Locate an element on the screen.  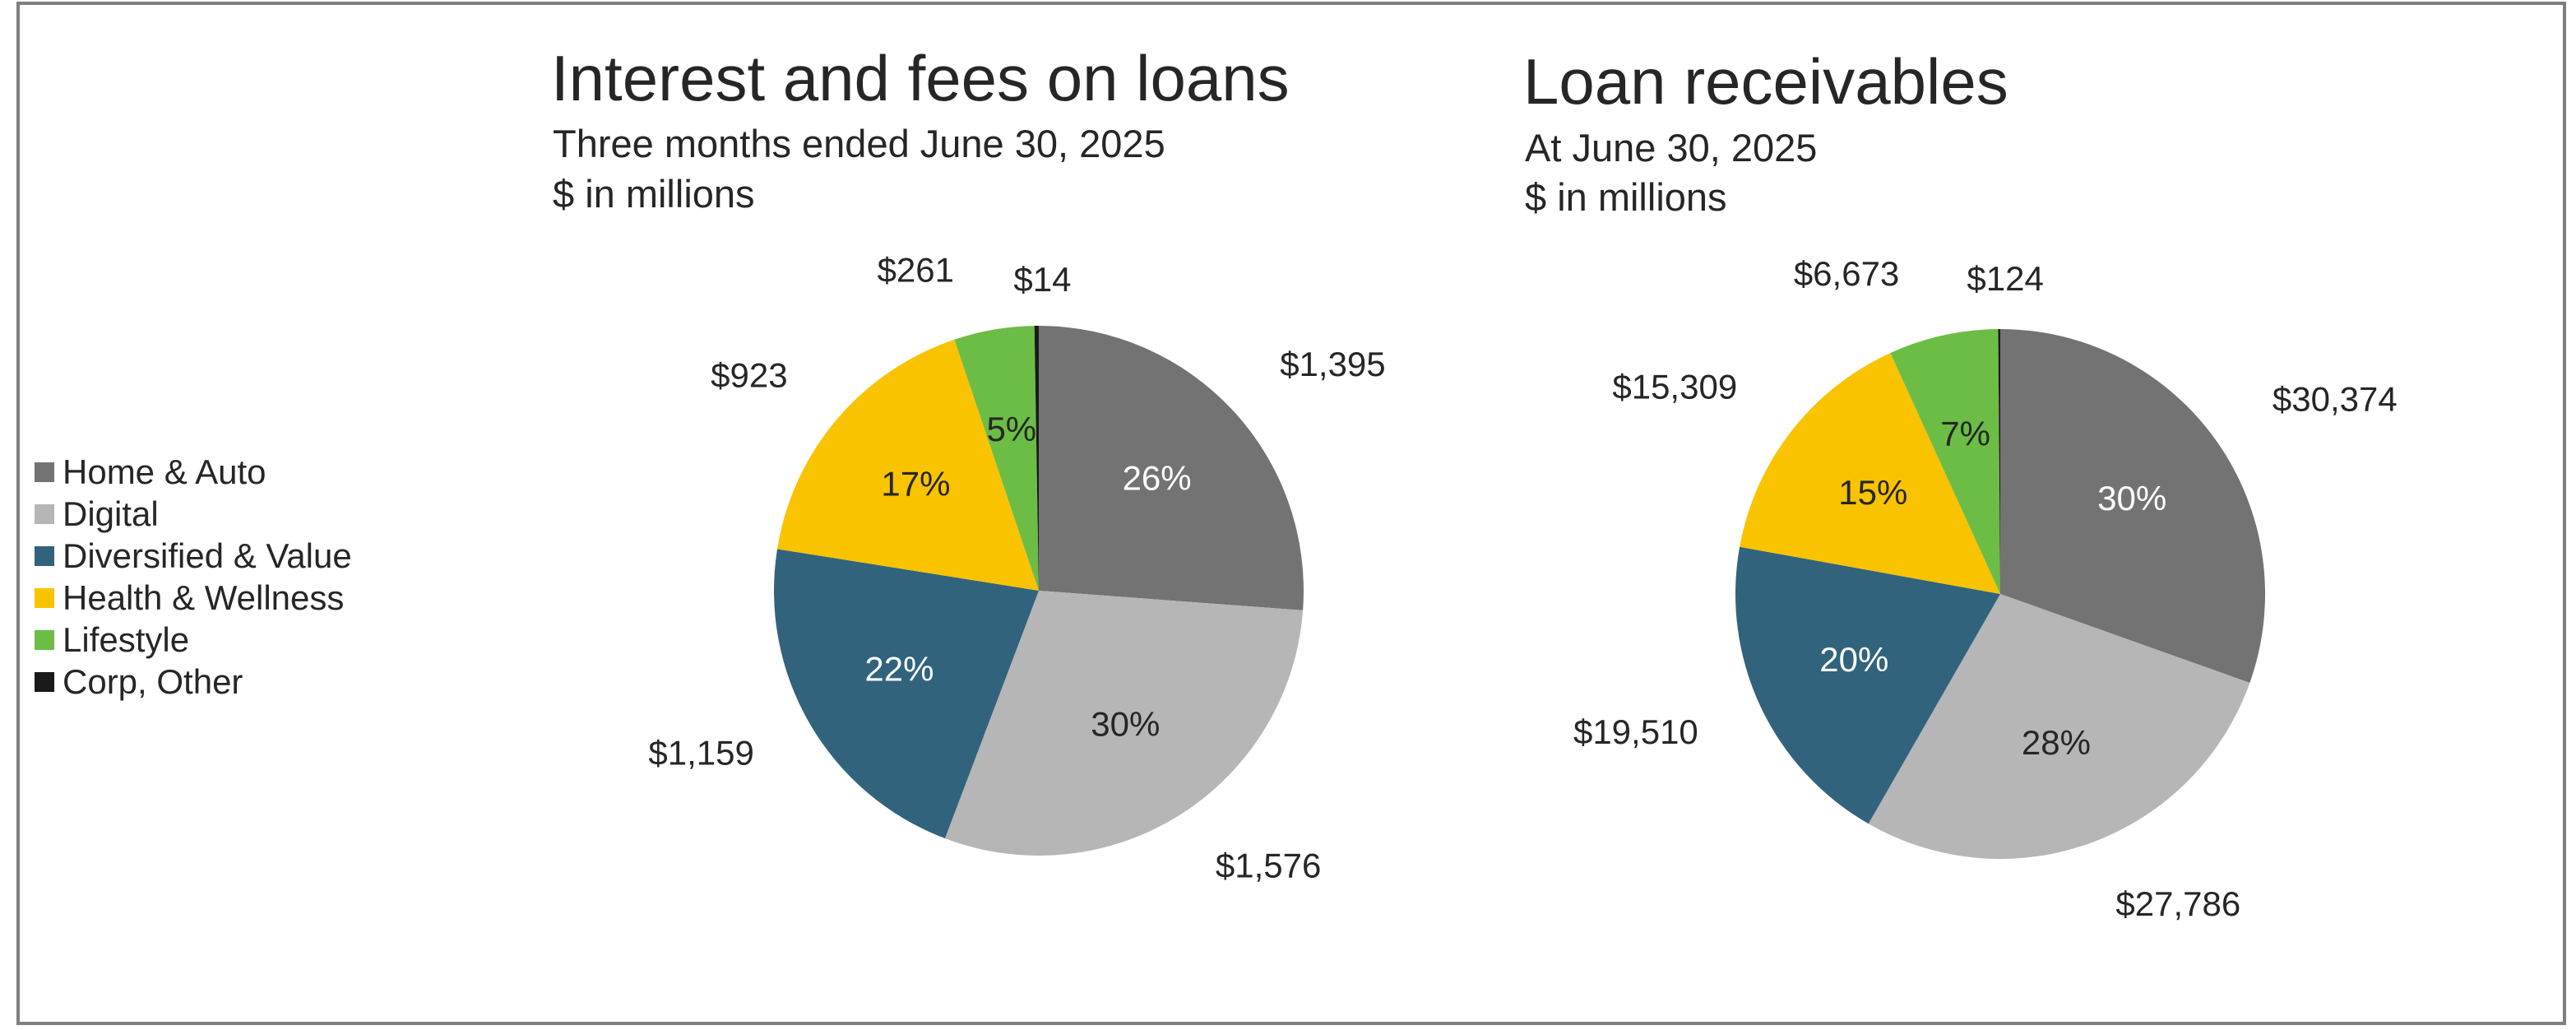
pie-percent-label-diversified-value: 22% is located at coordinates (899, 668).